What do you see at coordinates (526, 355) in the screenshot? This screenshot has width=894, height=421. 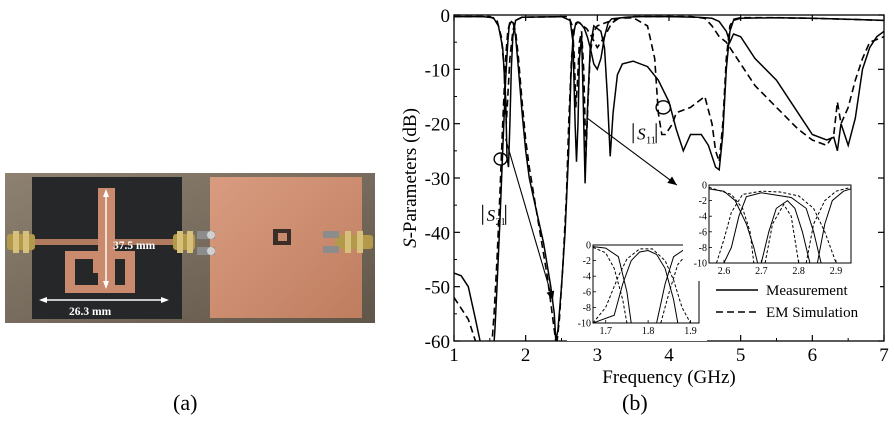 I see `x-tick-label: 2` at bounding box center [526, 355].